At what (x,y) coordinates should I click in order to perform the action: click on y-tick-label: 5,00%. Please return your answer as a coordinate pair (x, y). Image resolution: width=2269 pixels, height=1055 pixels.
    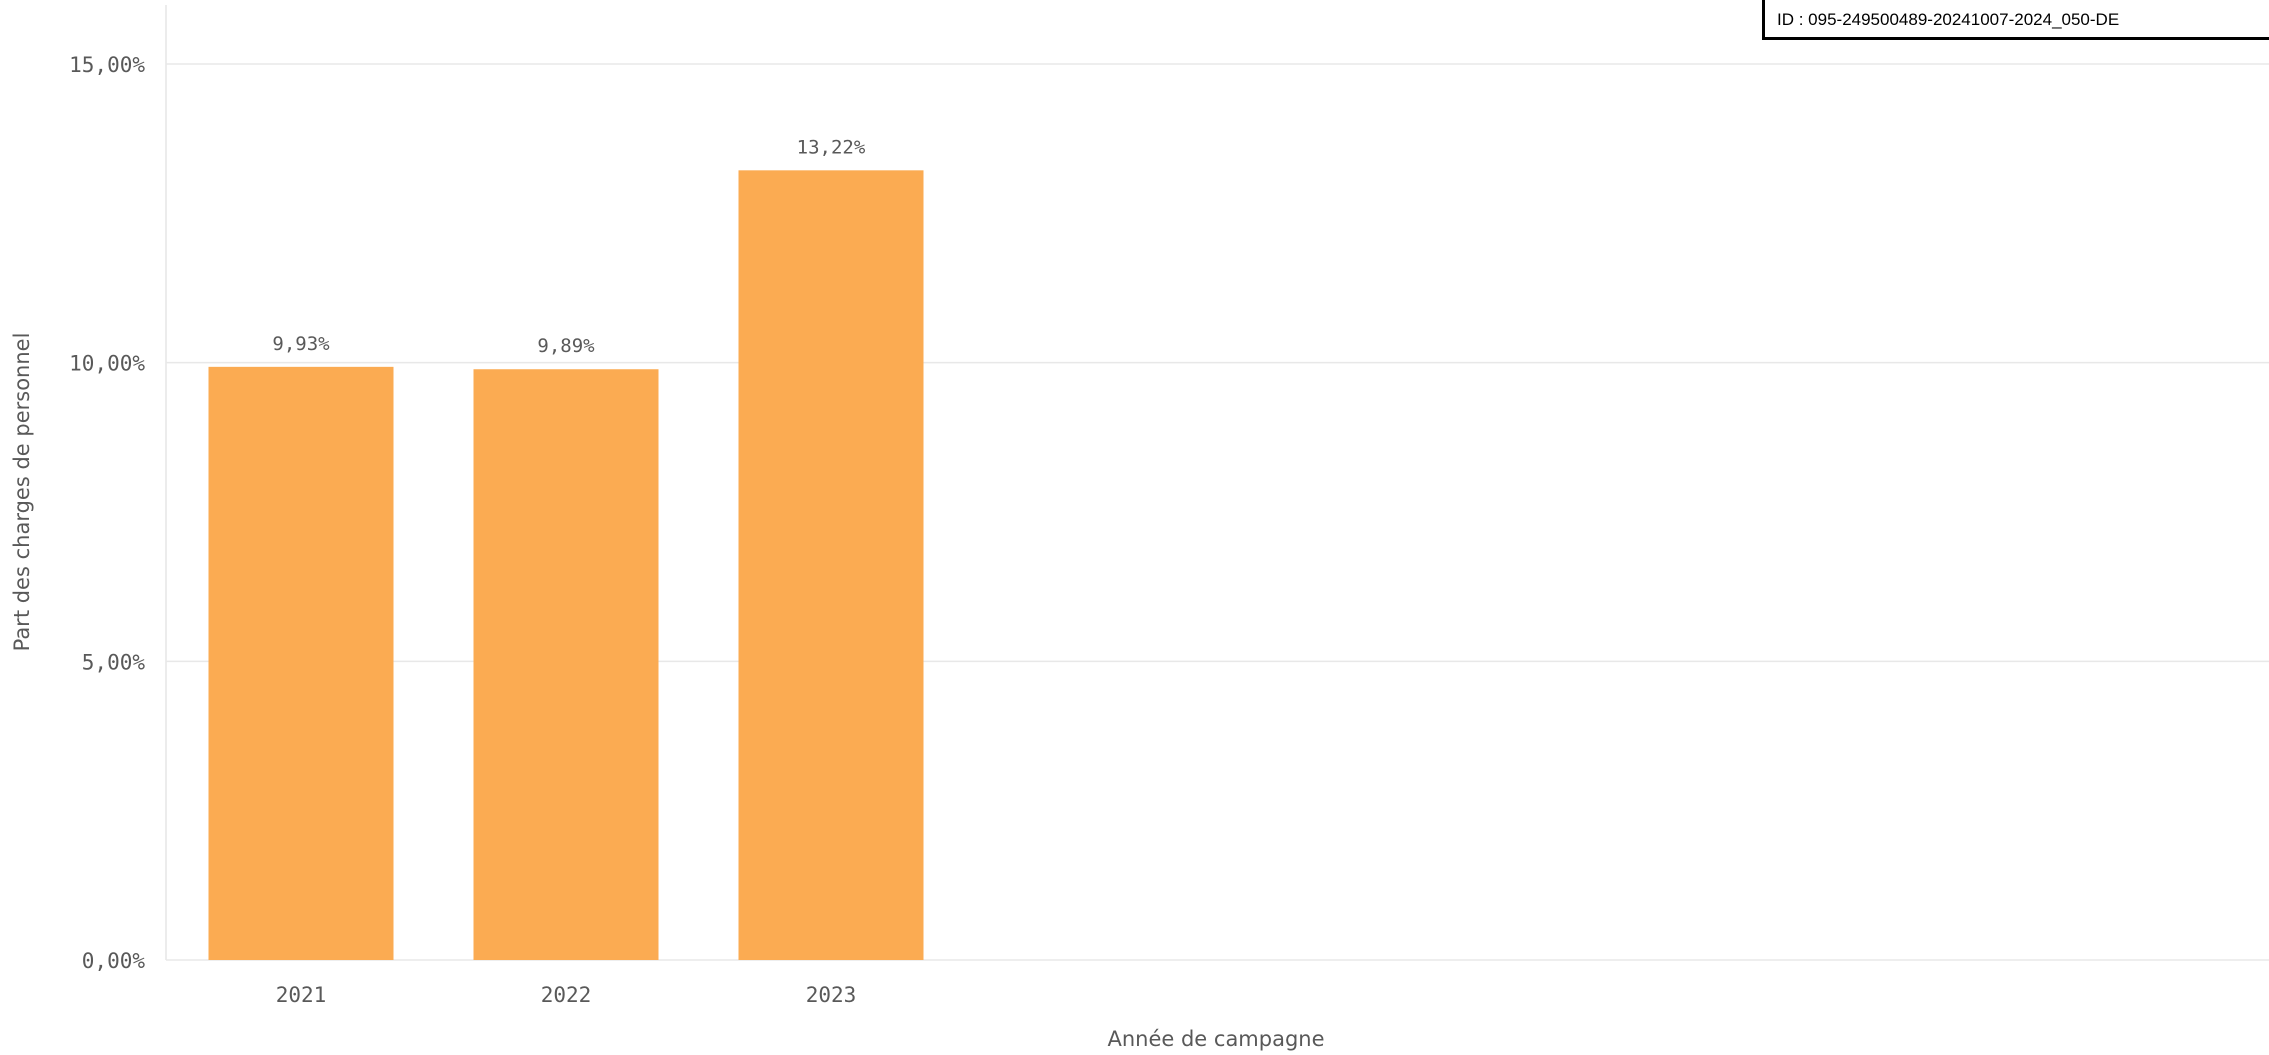
    Looking at the image, I should click on (114, 662).